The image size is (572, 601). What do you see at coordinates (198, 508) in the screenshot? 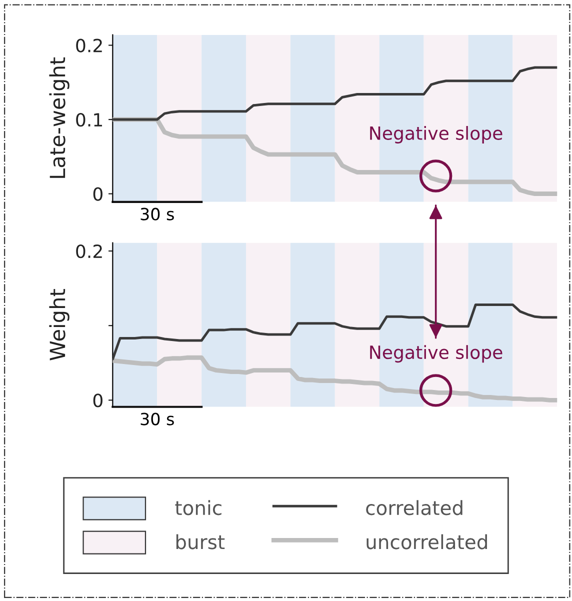
I see `text: tonic` at bounding box center [198, 508].